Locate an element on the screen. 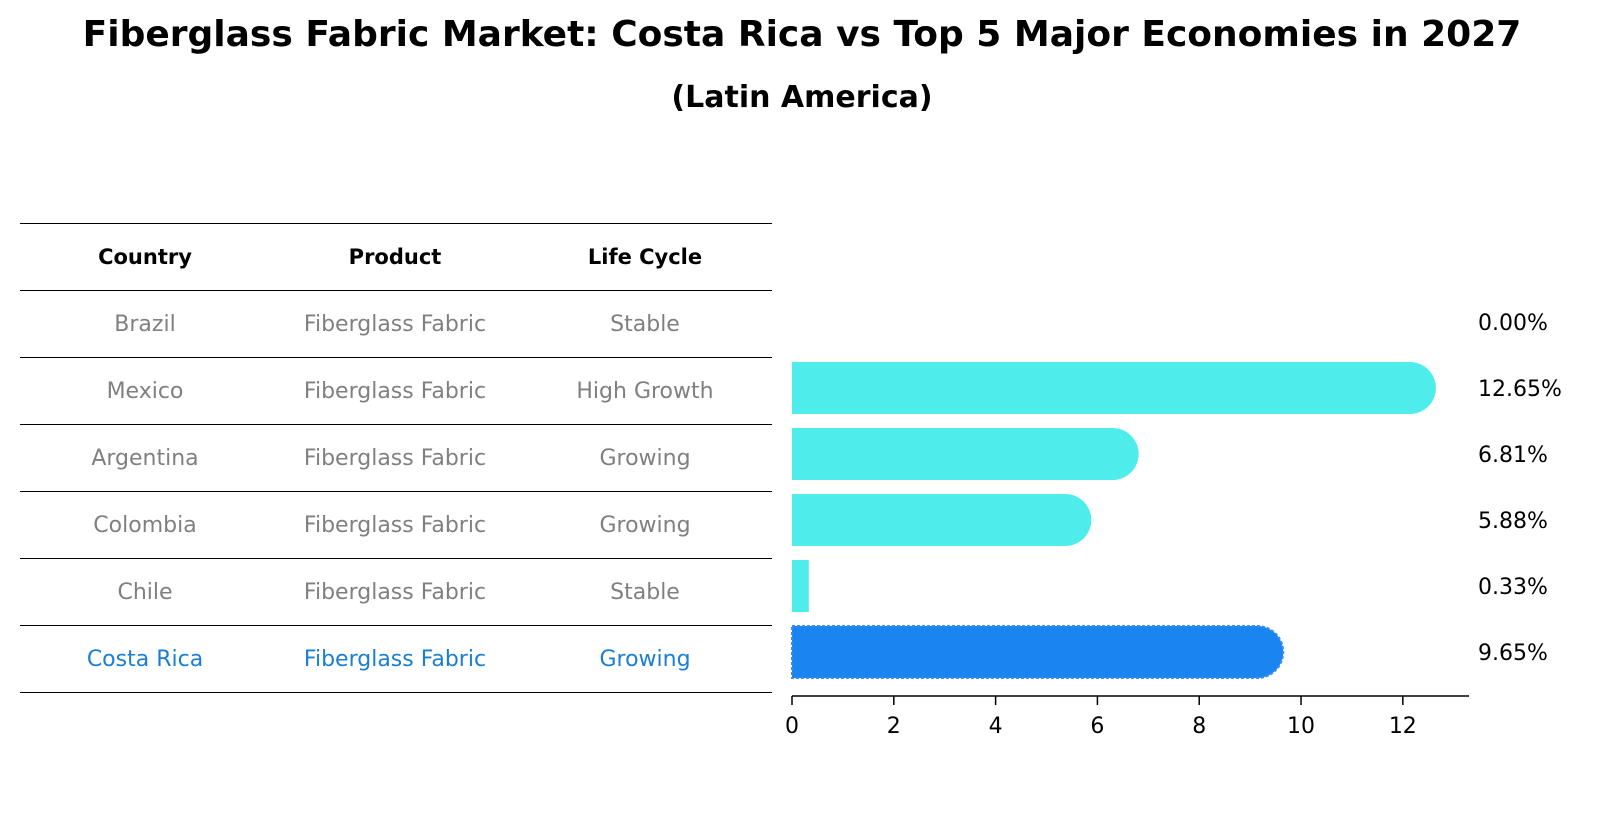 This screenshot has width=1604, height=823. table-row-highlight: Costa Rica Fiberglass Fabric Growing is located at coordinates (396, 659).